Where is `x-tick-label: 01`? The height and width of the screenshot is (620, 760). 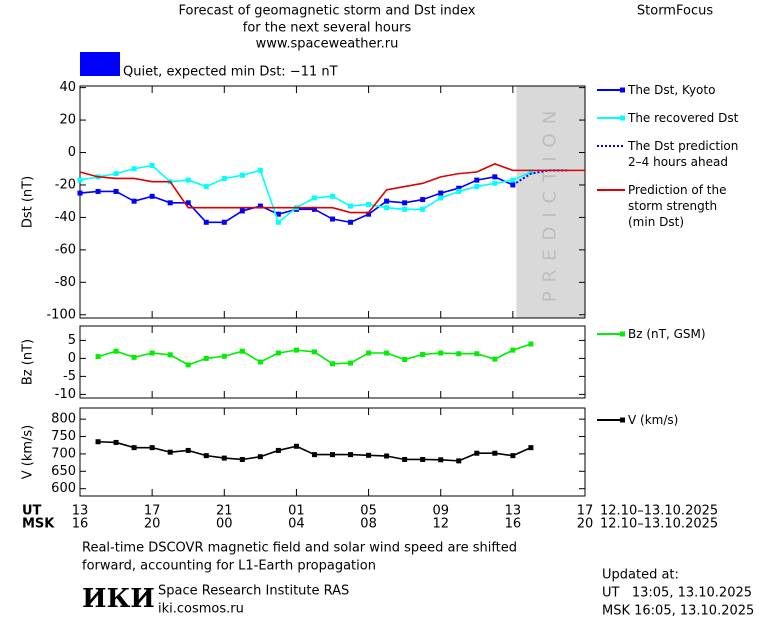 x-tick-label: 01 is located at coordinates (296, 511).